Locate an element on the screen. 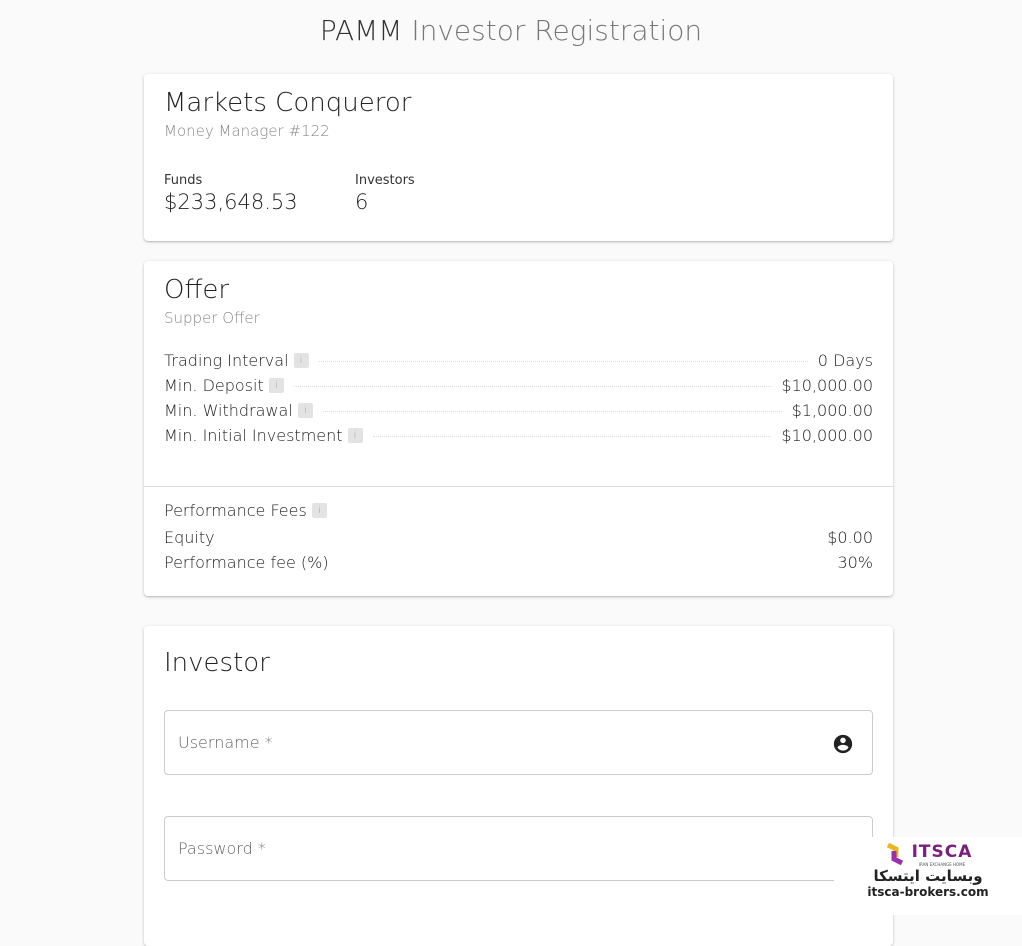 This screenshot has height=946, width=1022. offer-row: Min. Withdrawal i $1,000.00 is located at coordinates (518, 410).